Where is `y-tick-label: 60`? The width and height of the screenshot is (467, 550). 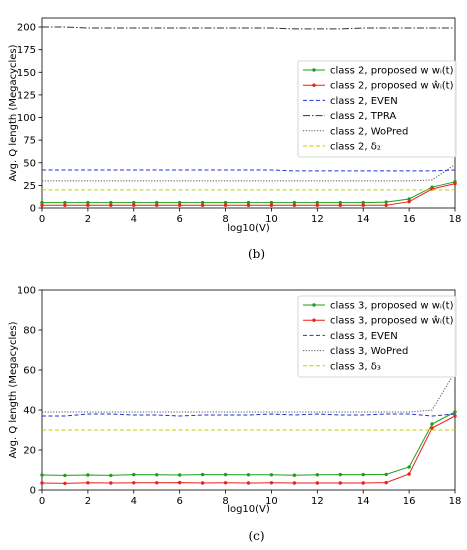
y-tick-label: 60 is located at coordinates (29, 371).